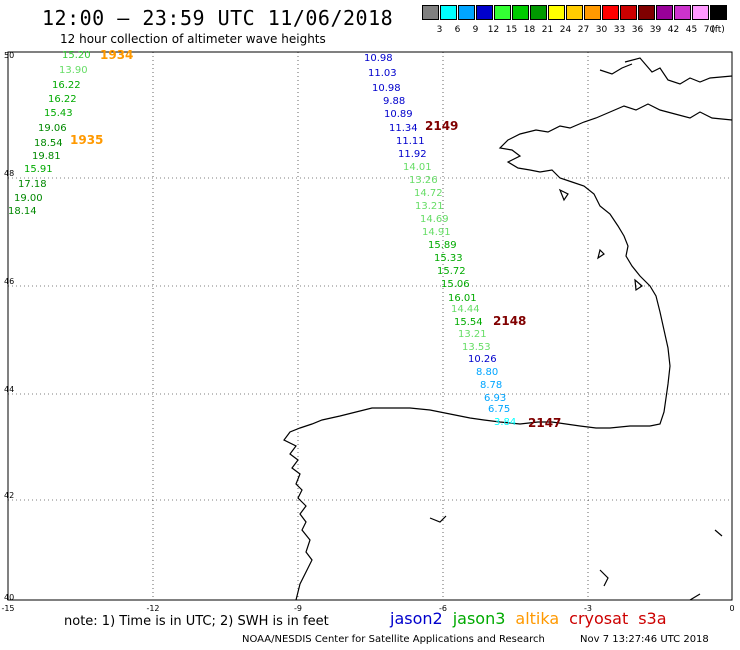  What do you see at coordinates (9, 281) in the screenshot?
I see `latitude-tick-label: 46` at bounding box center [9, 281].